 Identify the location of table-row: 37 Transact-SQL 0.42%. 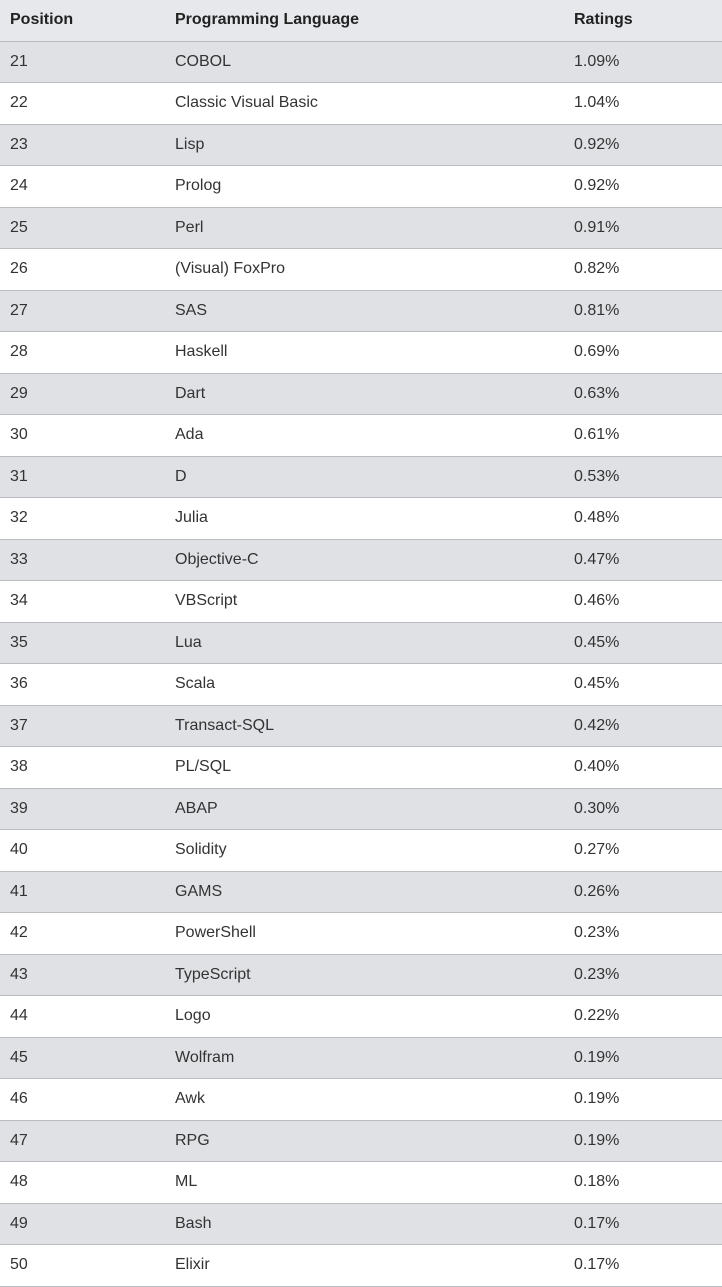
(361, 726).